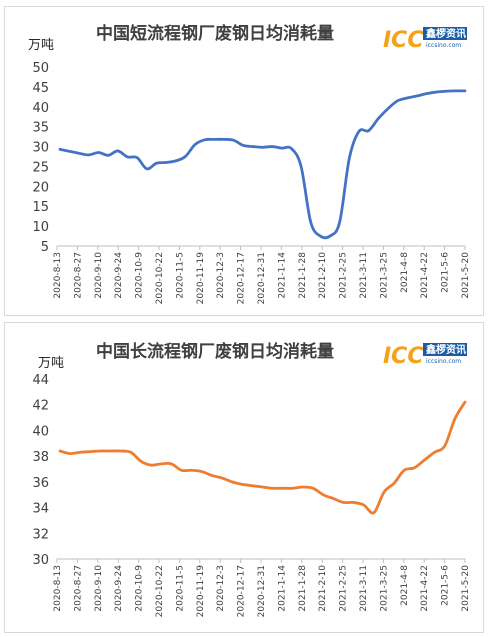 This screenshot has height=637, width=493. What do you see at coordinates (215, 33) in the screenshot?
I see `chart-title: 中国短流程钢厂废钢日均消耗量` at bounding box center [215, 33].